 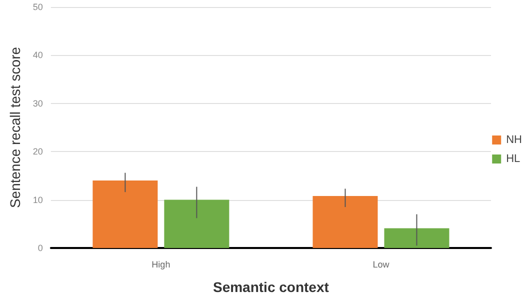 What do you see at coordinates (37, 103) in the screenshot?
I see `y-tick-label: 30` at bounding box center [37, 103].